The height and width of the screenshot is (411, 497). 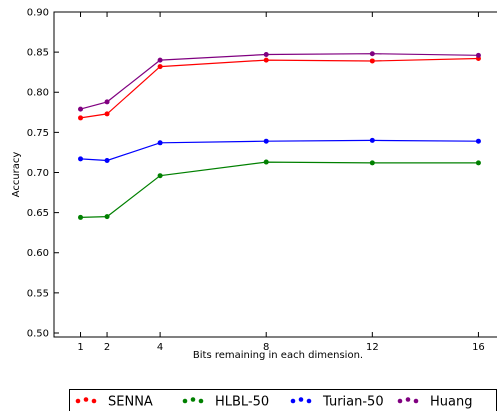 I want to click on x-tick-label: 16, so click(x=478, y=347).